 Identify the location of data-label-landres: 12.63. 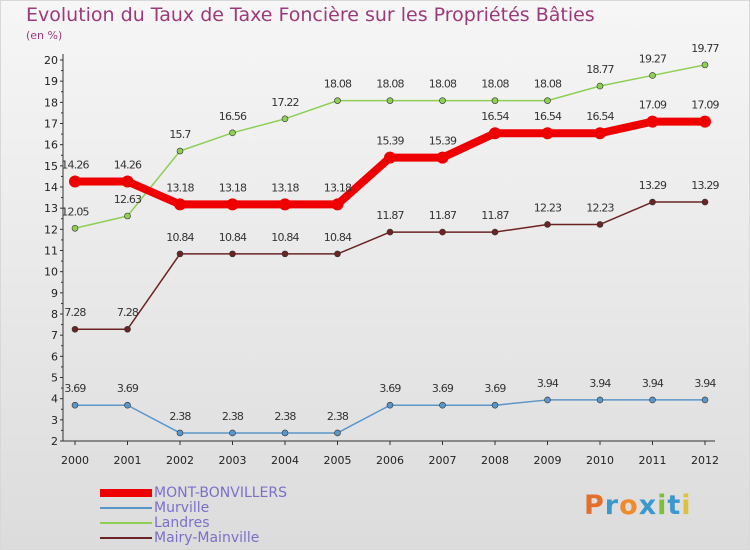
(128, 199).